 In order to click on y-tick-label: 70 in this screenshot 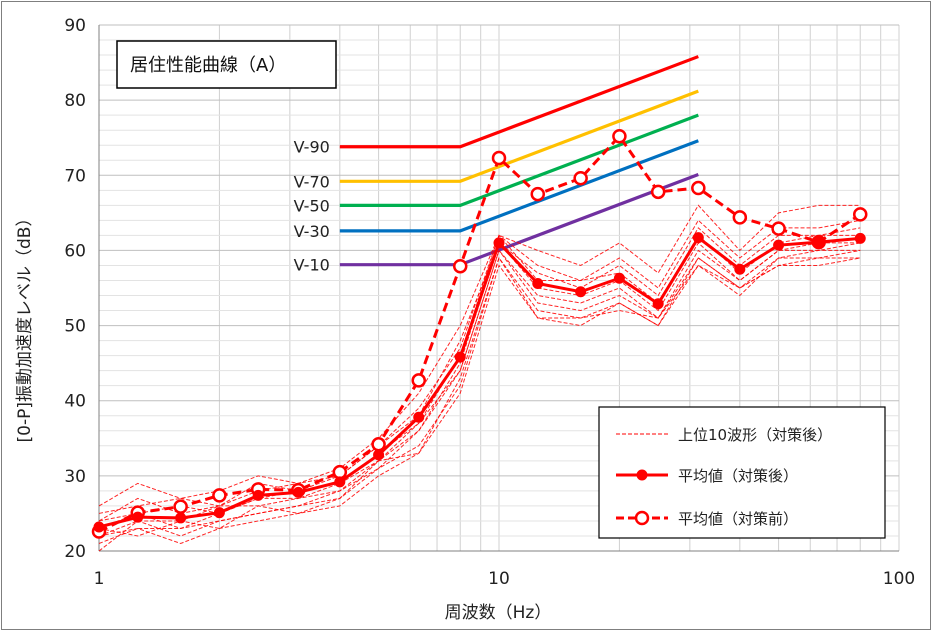, I will do `click(75, 176)`.